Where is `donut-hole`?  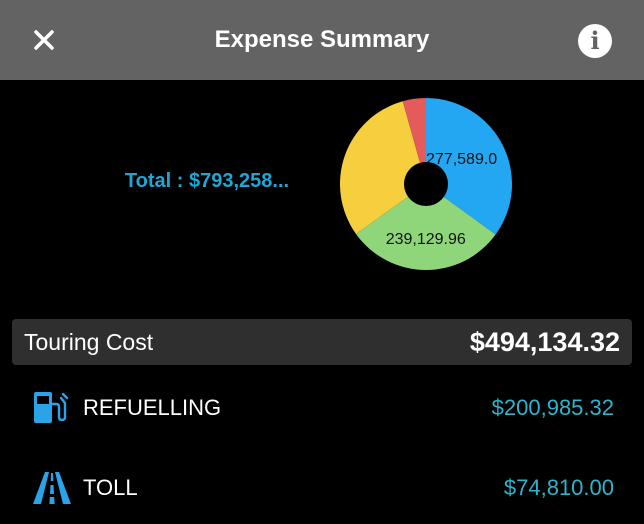 donut-hole is located at coordinates (426, 184).